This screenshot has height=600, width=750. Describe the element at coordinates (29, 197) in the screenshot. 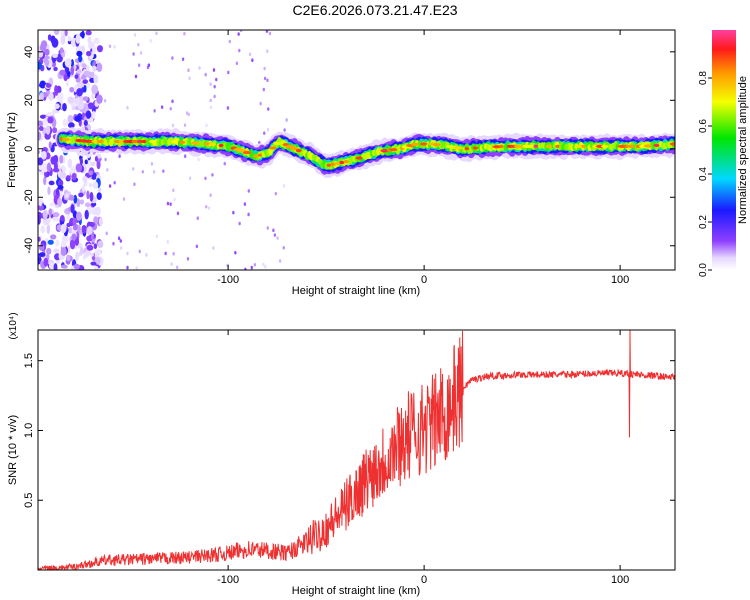

I see `spectrogram-ytick-label: -20` at that location.